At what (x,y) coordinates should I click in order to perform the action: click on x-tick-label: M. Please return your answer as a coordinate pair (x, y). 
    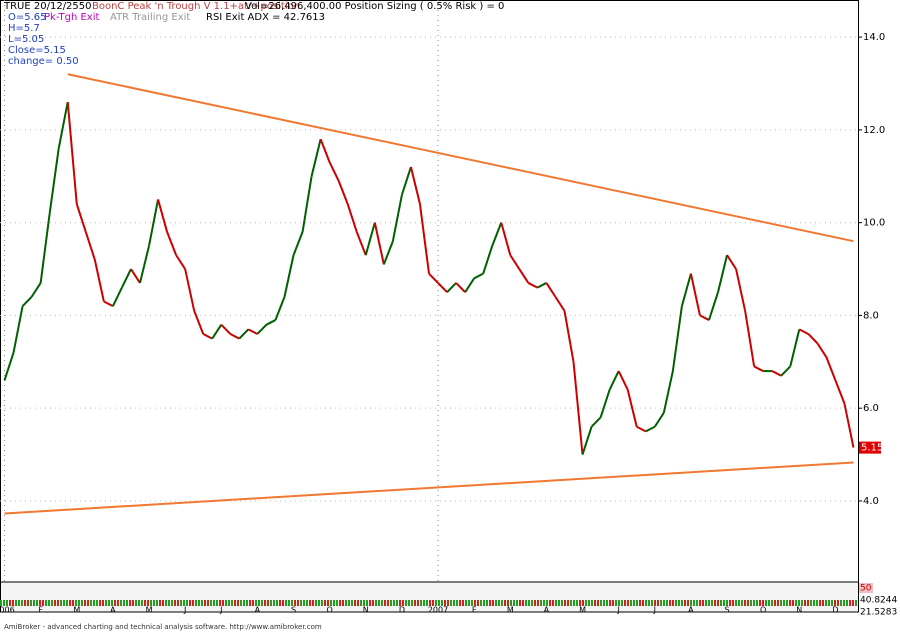
    Looking at the image, I should click on (149, 610).